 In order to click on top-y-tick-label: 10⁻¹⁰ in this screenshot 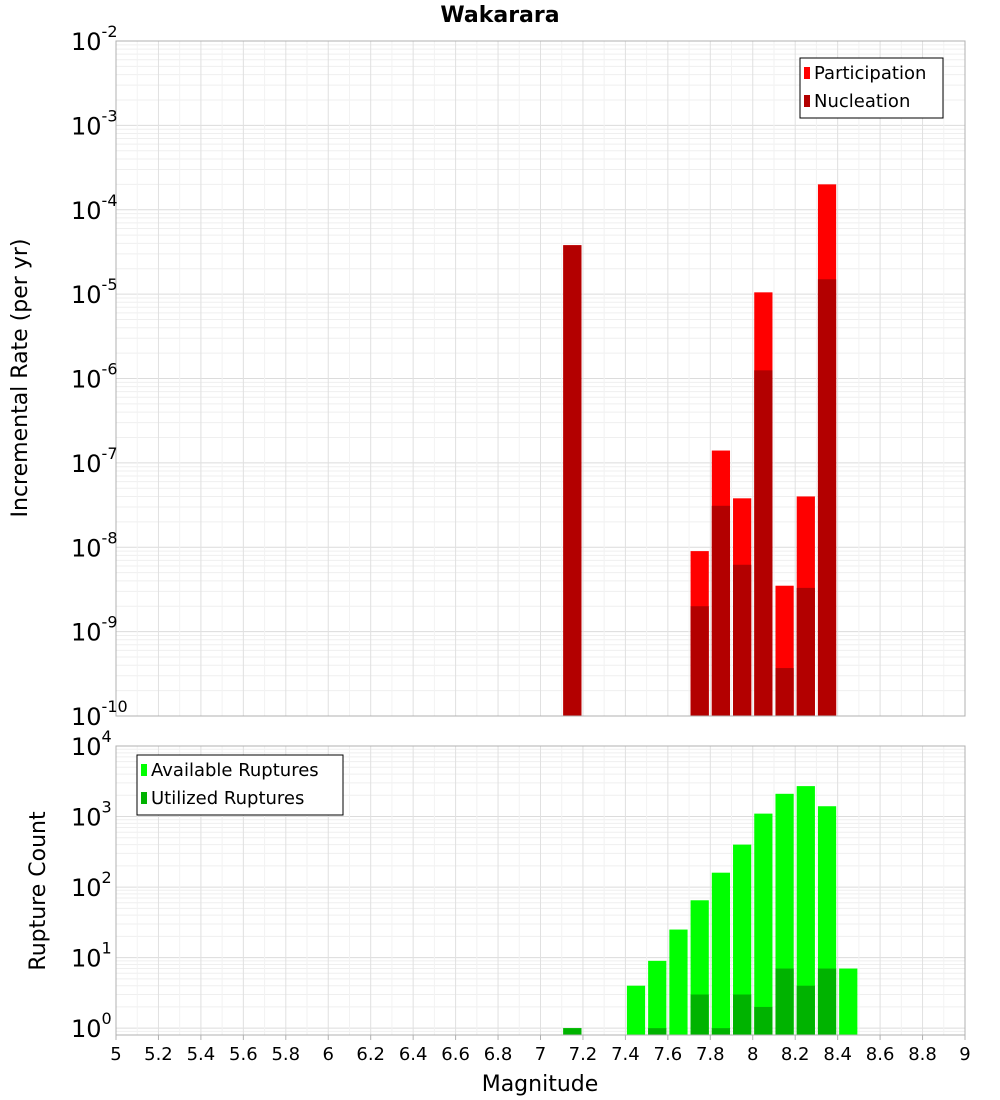, I will do `click(99, 714)`.